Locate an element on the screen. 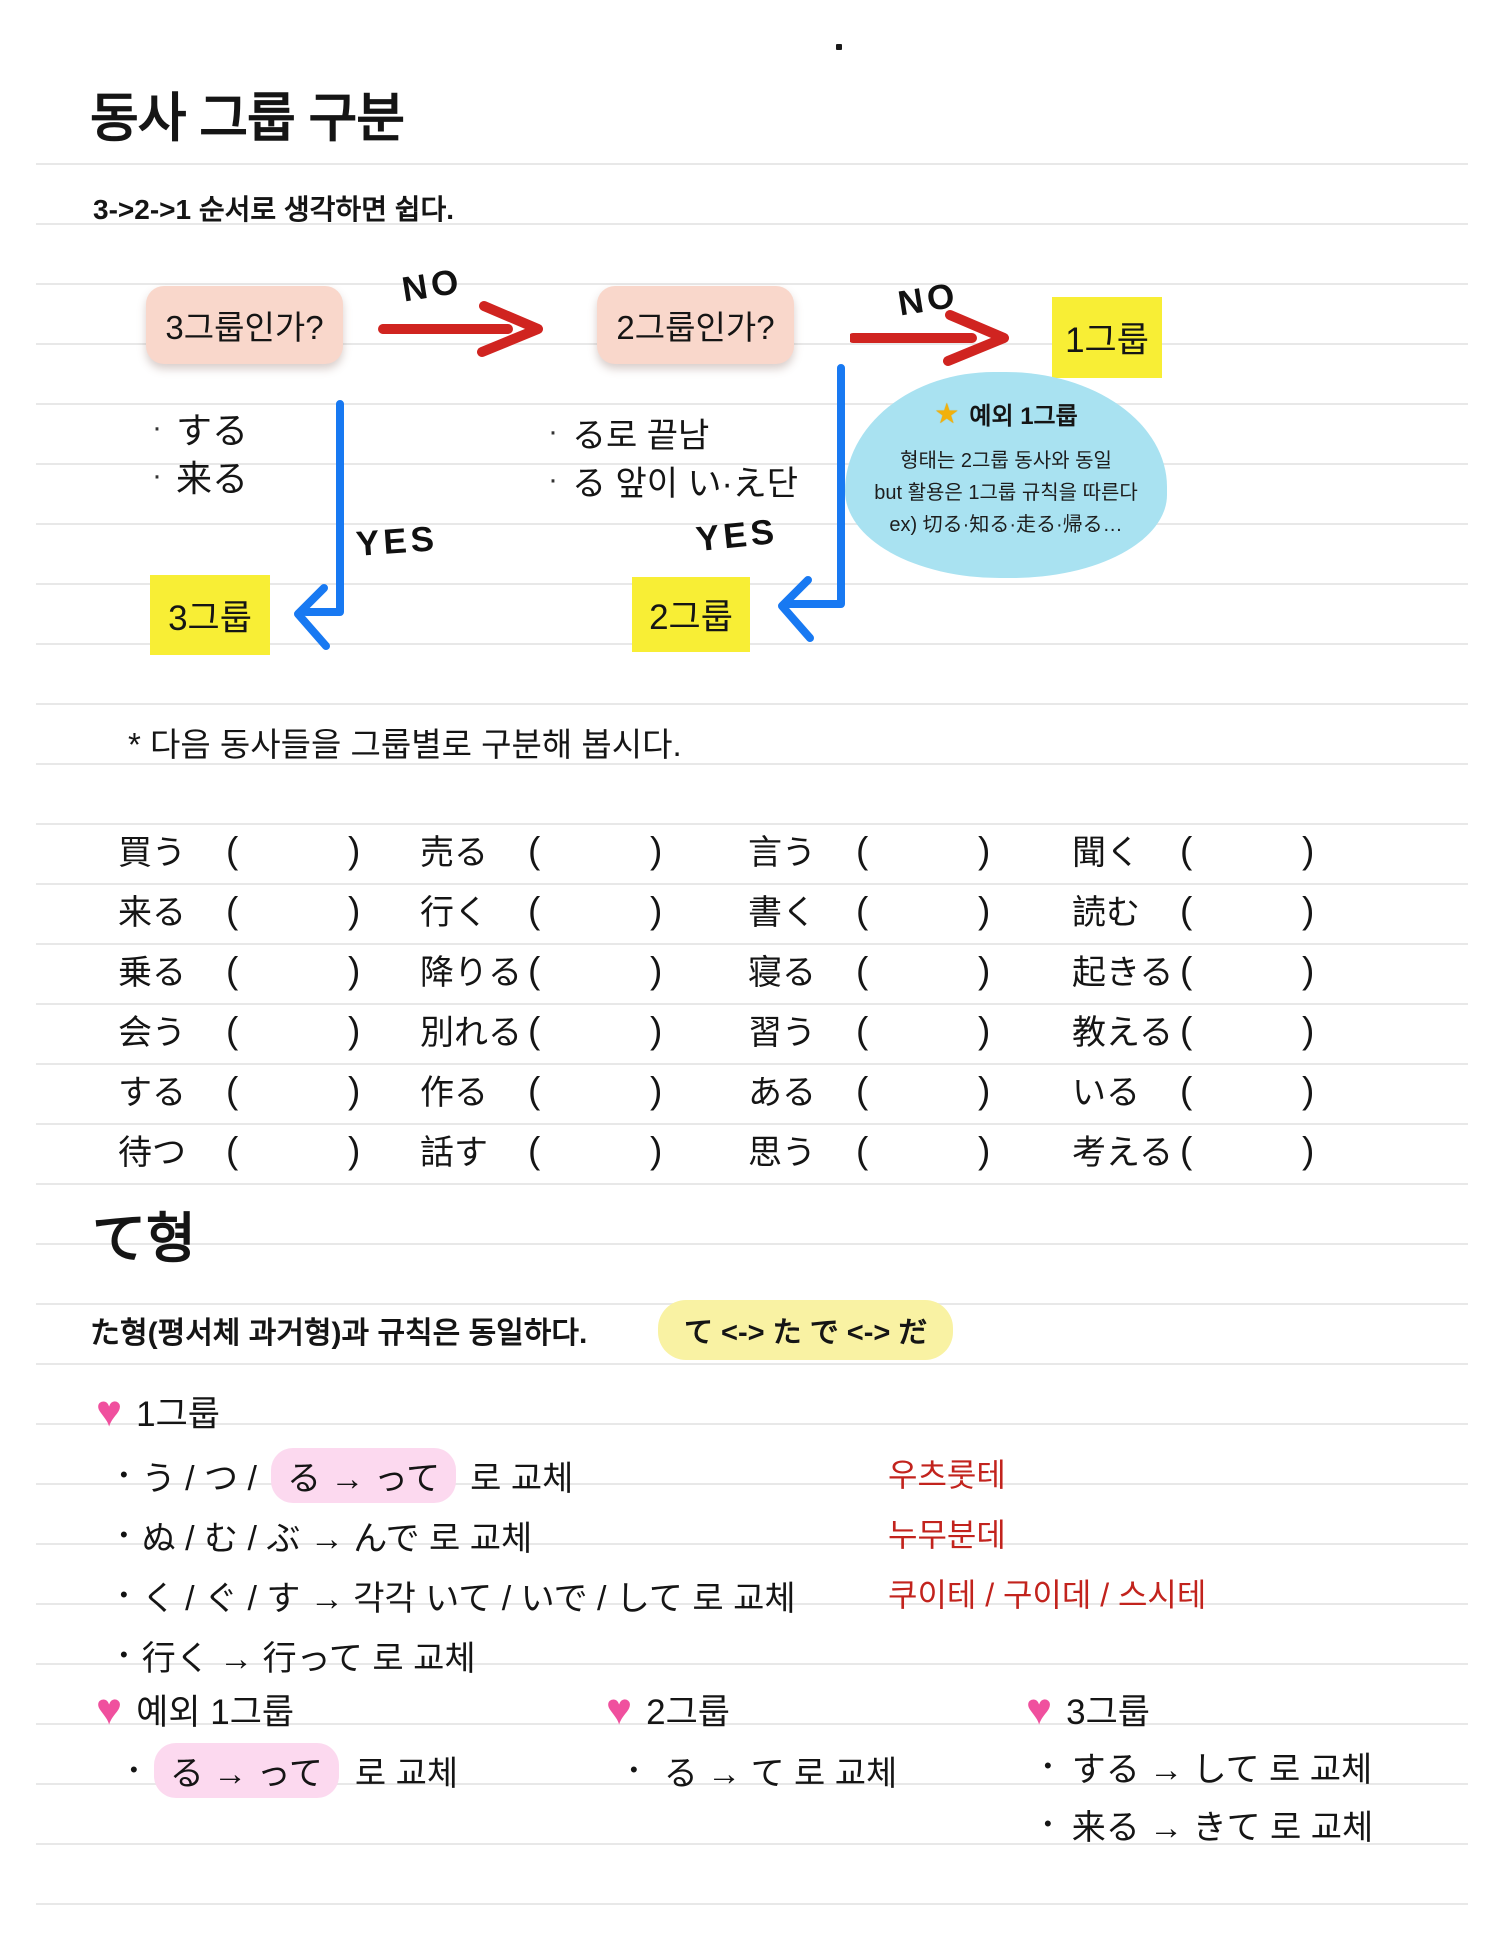 This screenshot has height=1939, width=1500. verb: する is located at coordinates (152, 1093).